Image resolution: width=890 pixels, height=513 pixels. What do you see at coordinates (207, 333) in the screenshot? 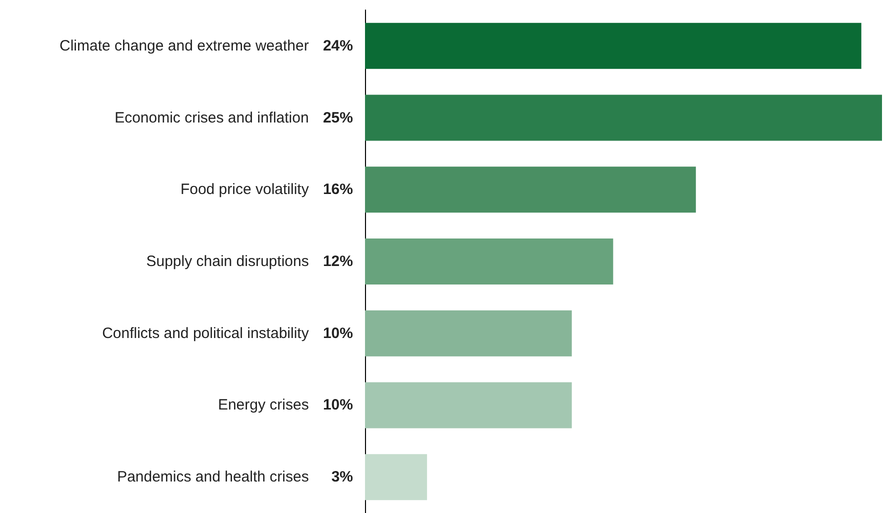
I see `y-tick-label: Conflicts and political instability` at bounding box center [207, 333].